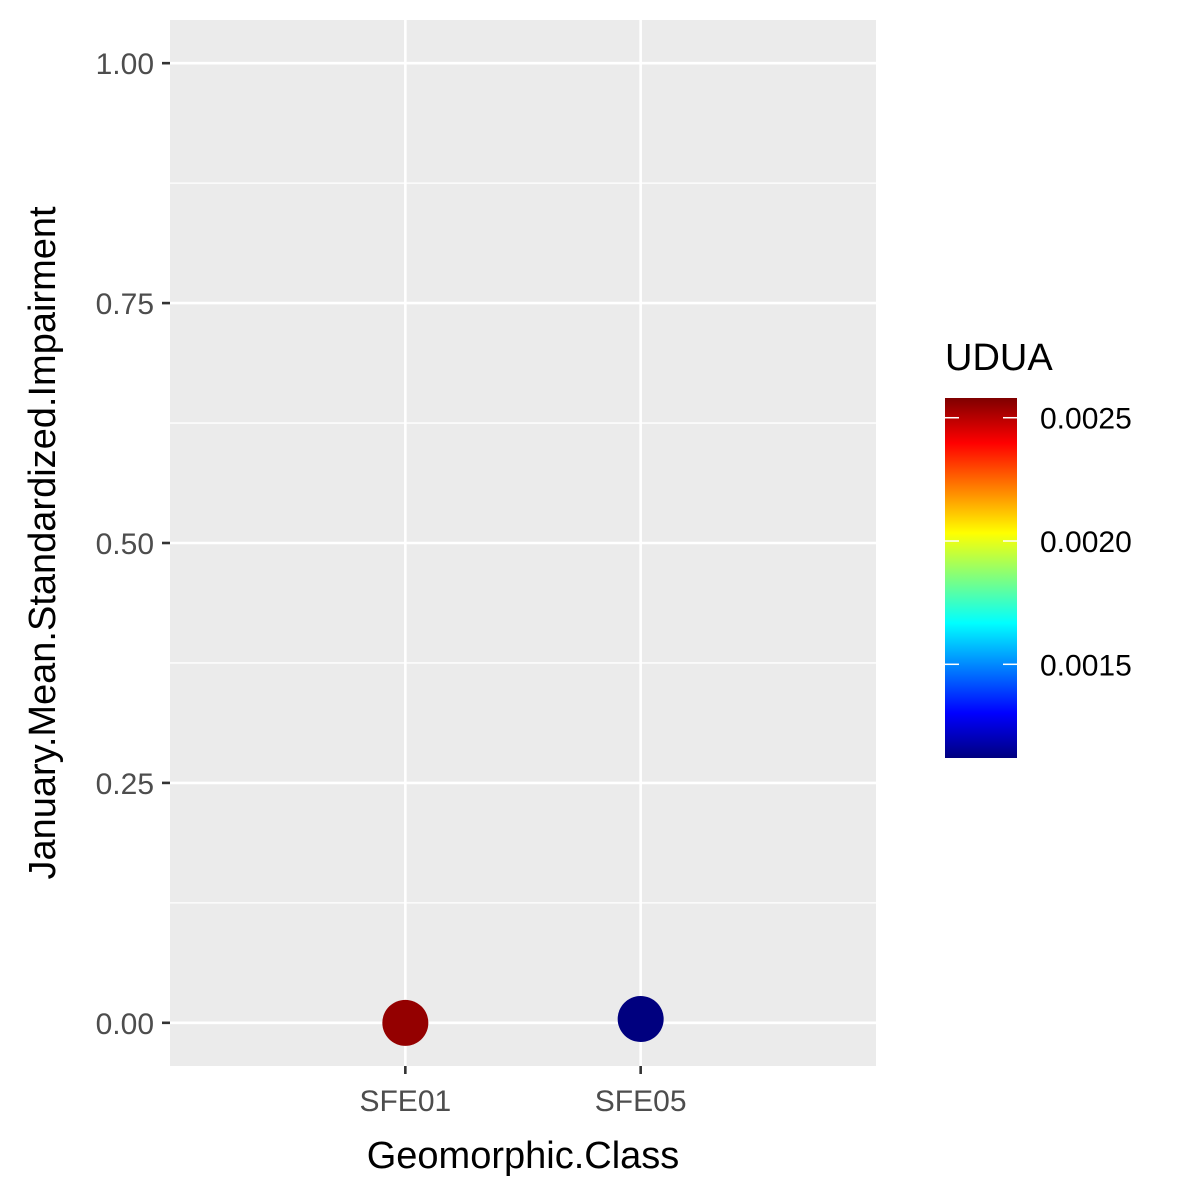  What do you see at coordinates (125, 544) in the screenshot?
I see `y-tick-label: 0.50` at bounding box center [125, 544].